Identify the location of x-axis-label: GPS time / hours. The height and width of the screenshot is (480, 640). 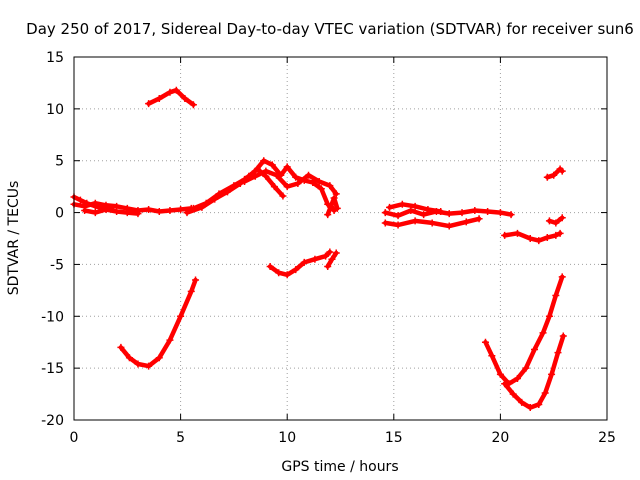
(339, 467).